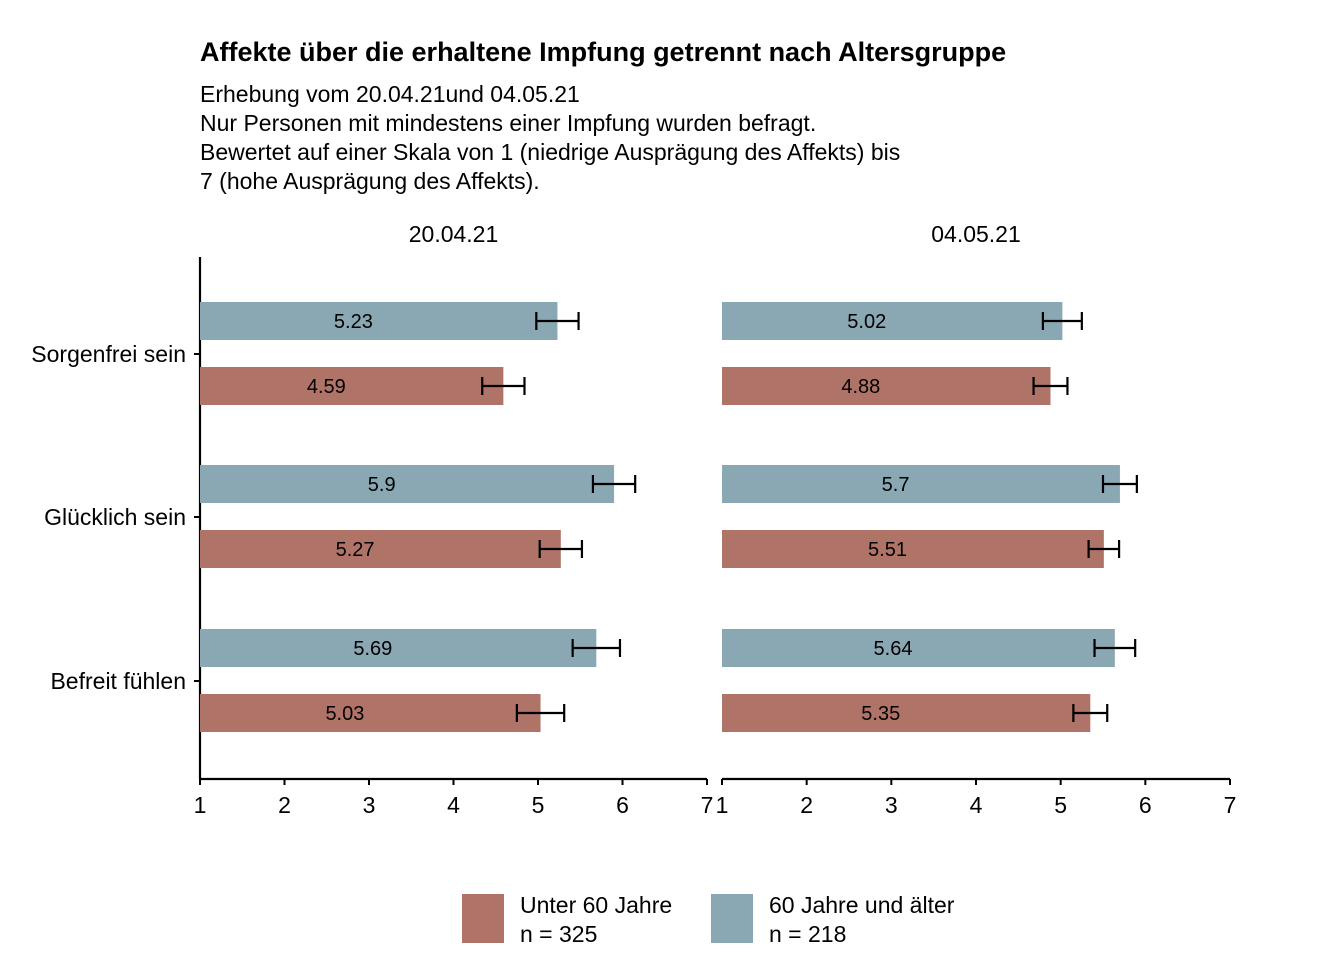 Image resolution: width=1344 pixels, height=960 pixels. I want to click on data-label: 5.27, so click(355, 550).